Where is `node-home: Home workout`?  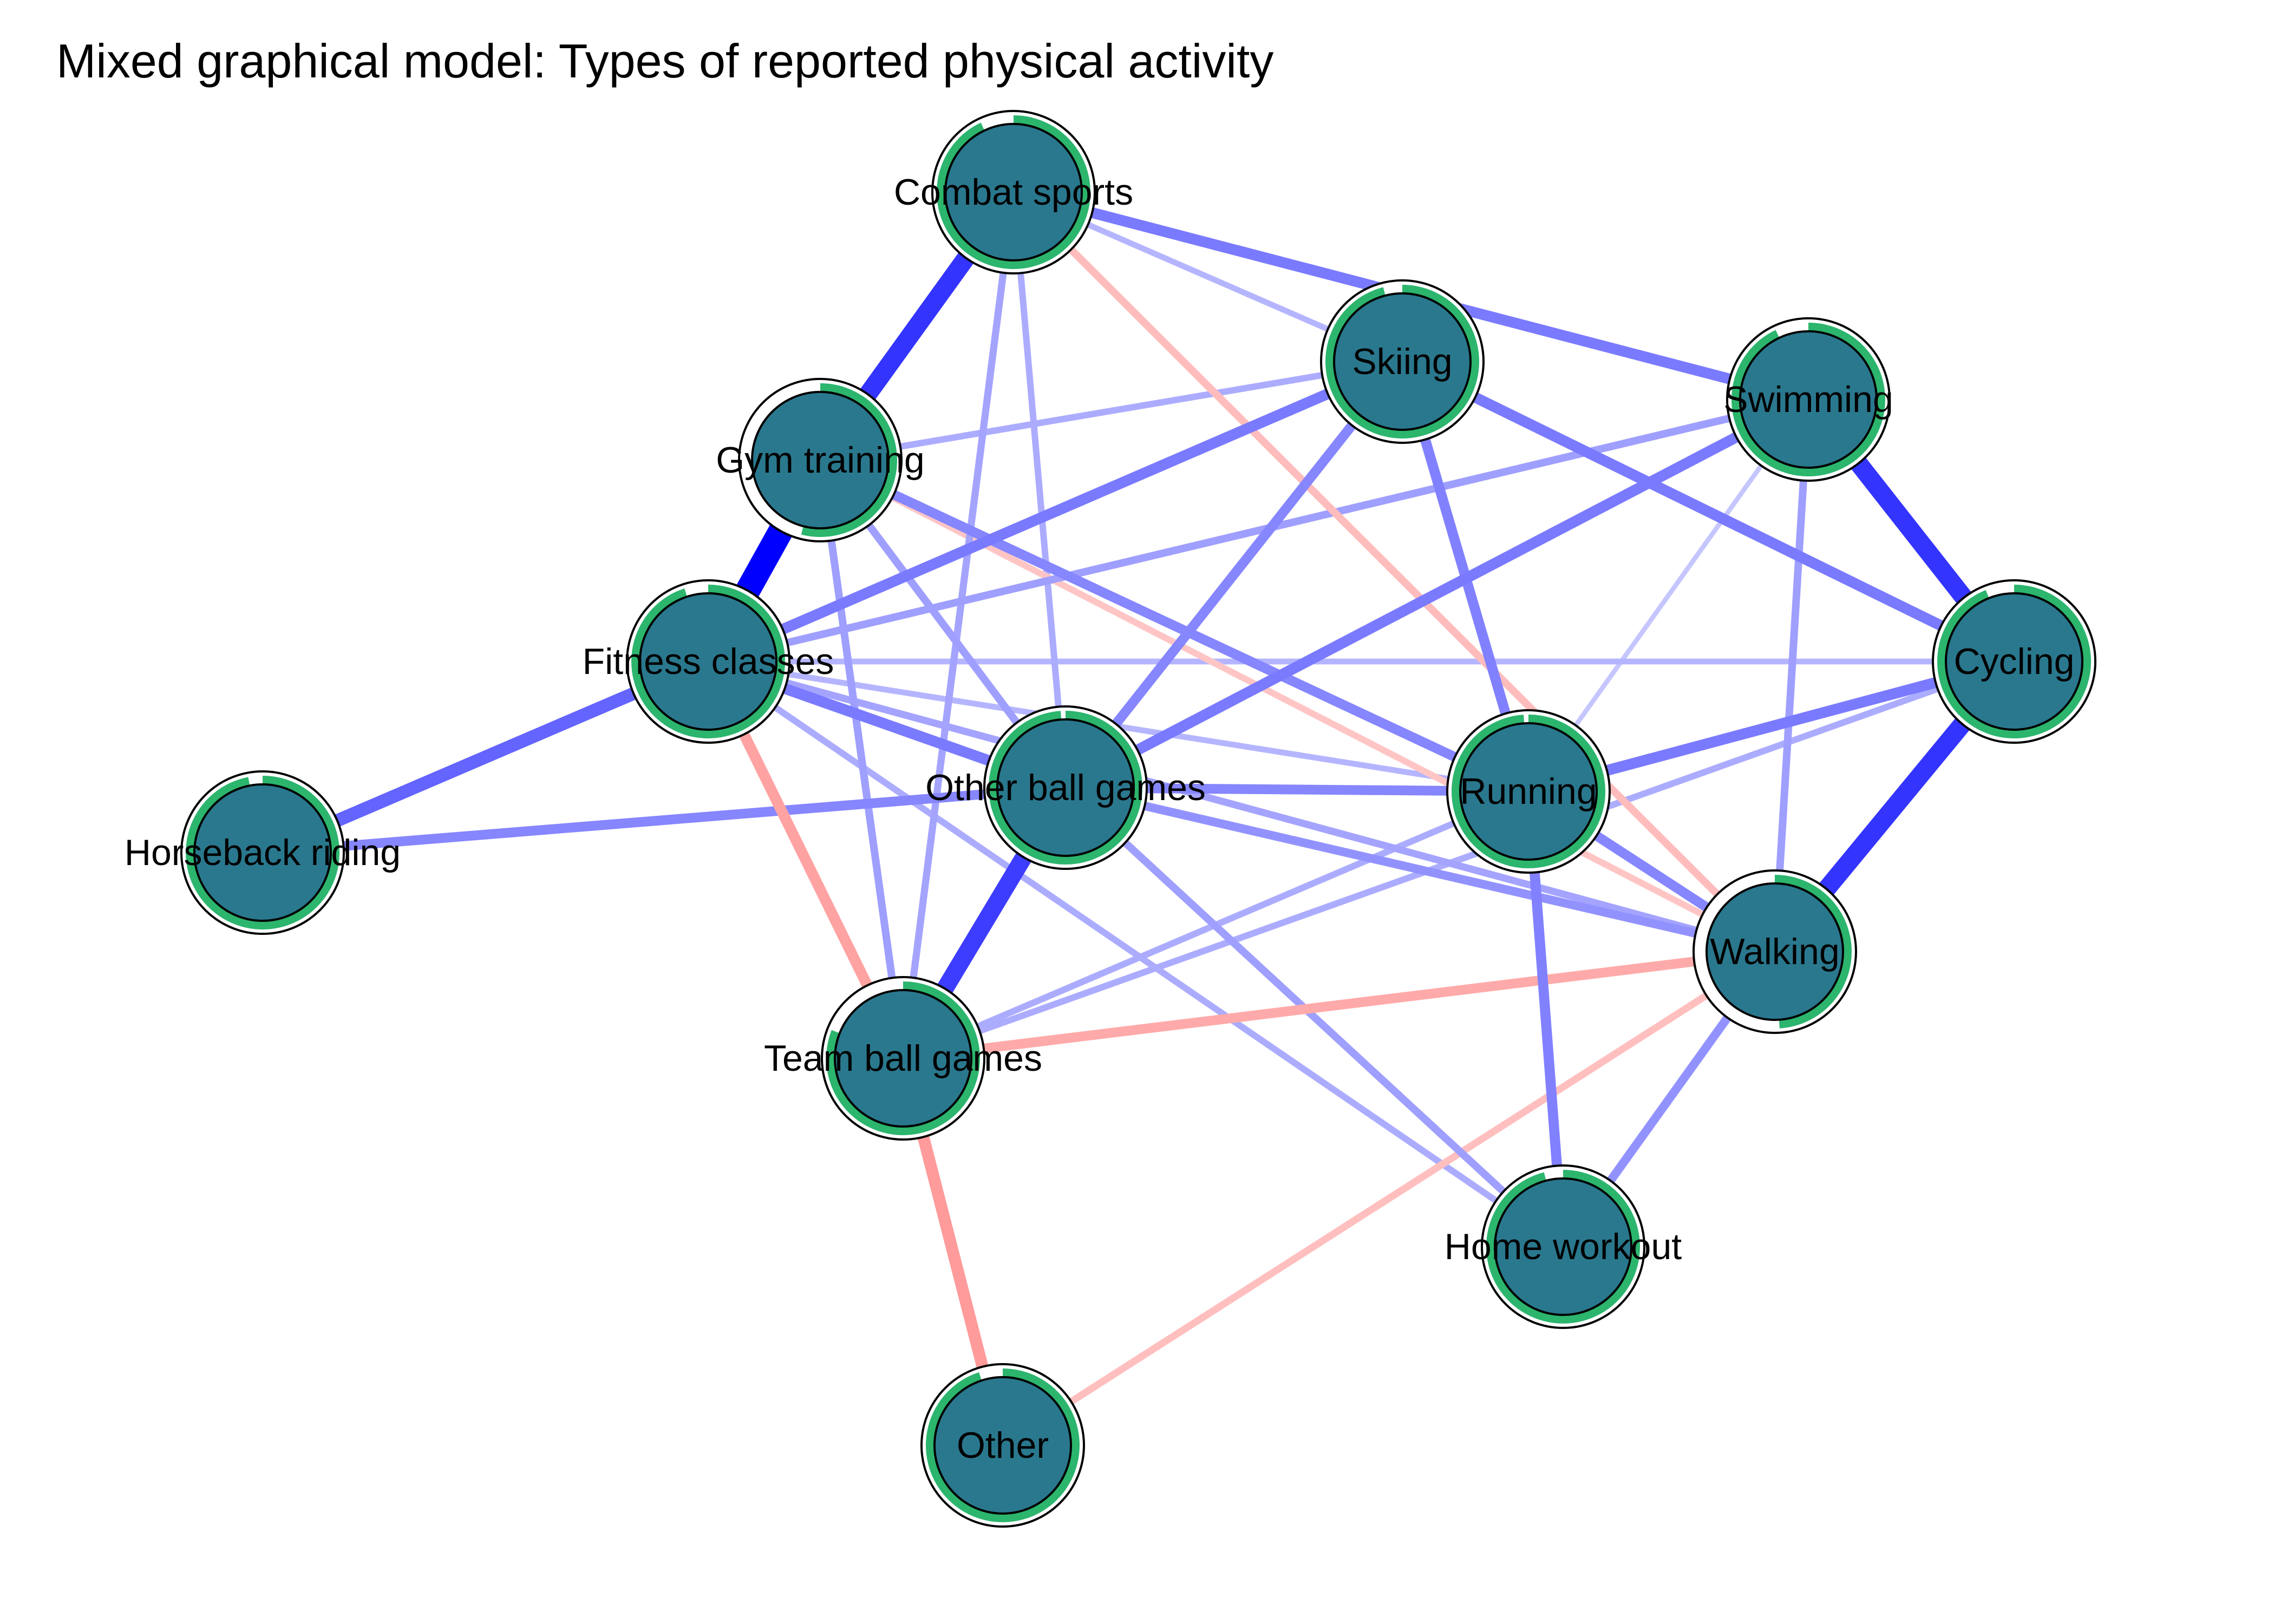
node-home: Home workout is located at coordinates (1564, 1246).